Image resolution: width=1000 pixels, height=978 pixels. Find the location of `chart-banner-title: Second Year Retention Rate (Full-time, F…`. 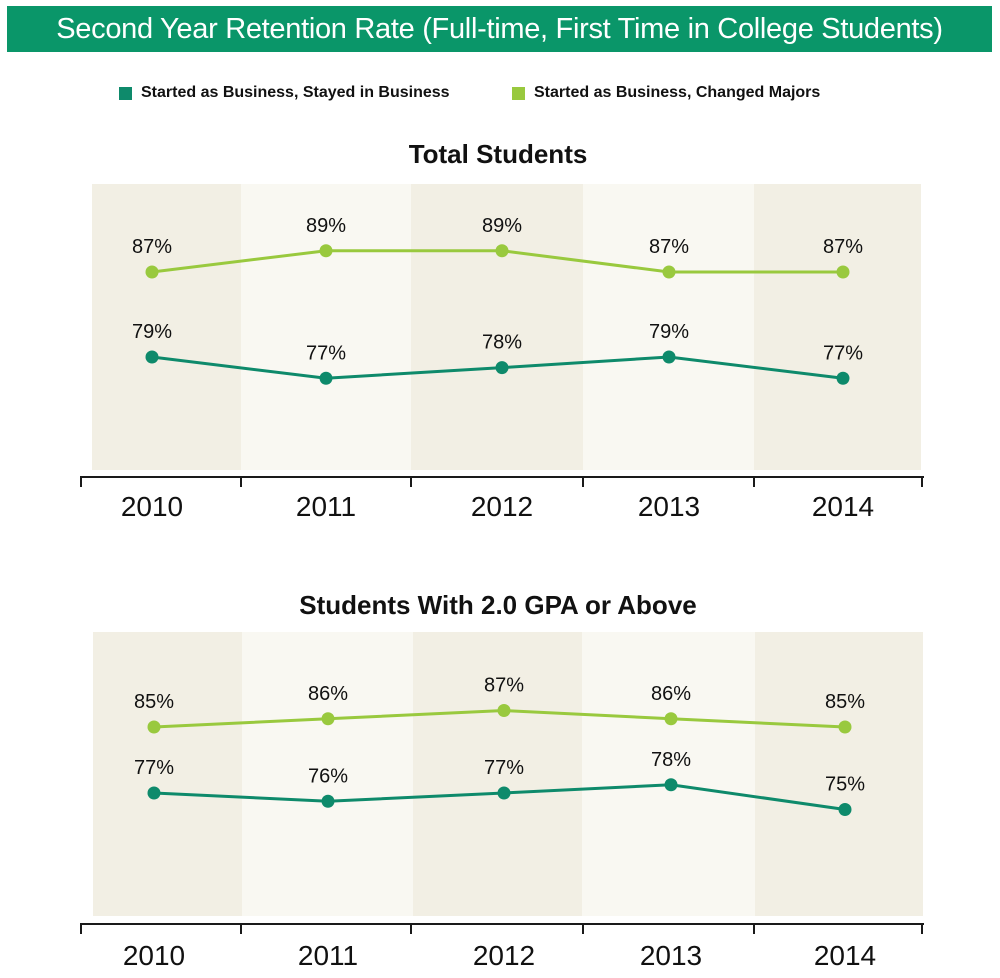

chart-banner-title: Second Year Retention Rate (Full-time, F… is located at coordinates (499, 29).